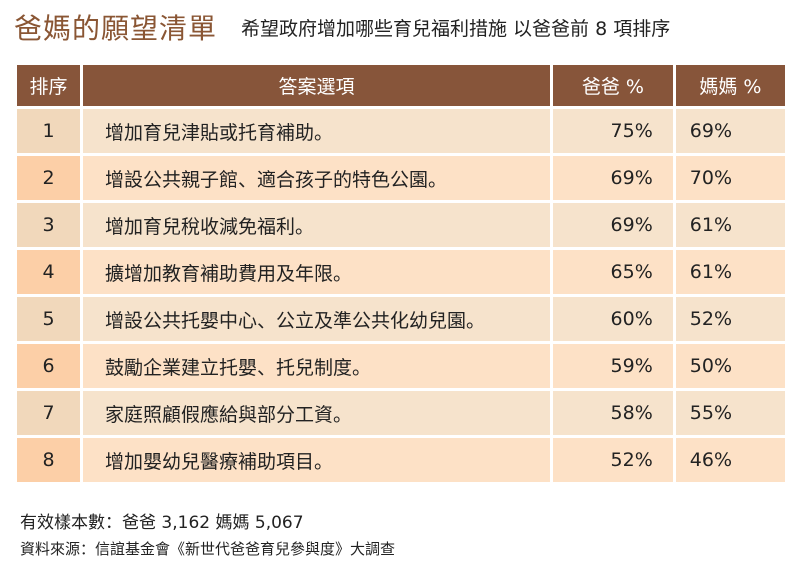 This screenshot has height=567, width=792. What do you see at coordinates (48, 225) in the screenshot?
I see `rank-cell: 3` at bounding box center [48, 225].